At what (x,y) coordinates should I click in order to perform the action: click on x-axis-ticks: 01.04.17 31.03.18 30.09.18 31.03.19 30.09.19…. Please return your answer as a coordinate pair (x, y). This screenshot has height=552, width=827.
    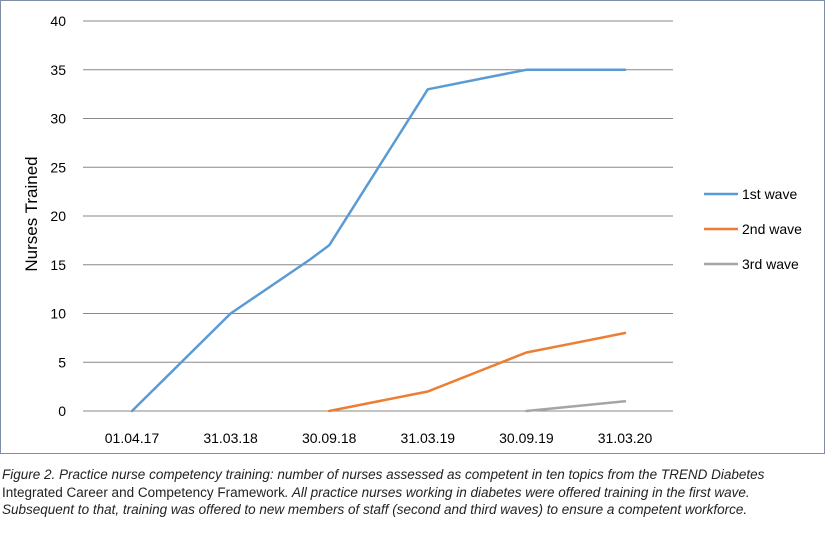
    Looking at the image, I should click on (379, 438).